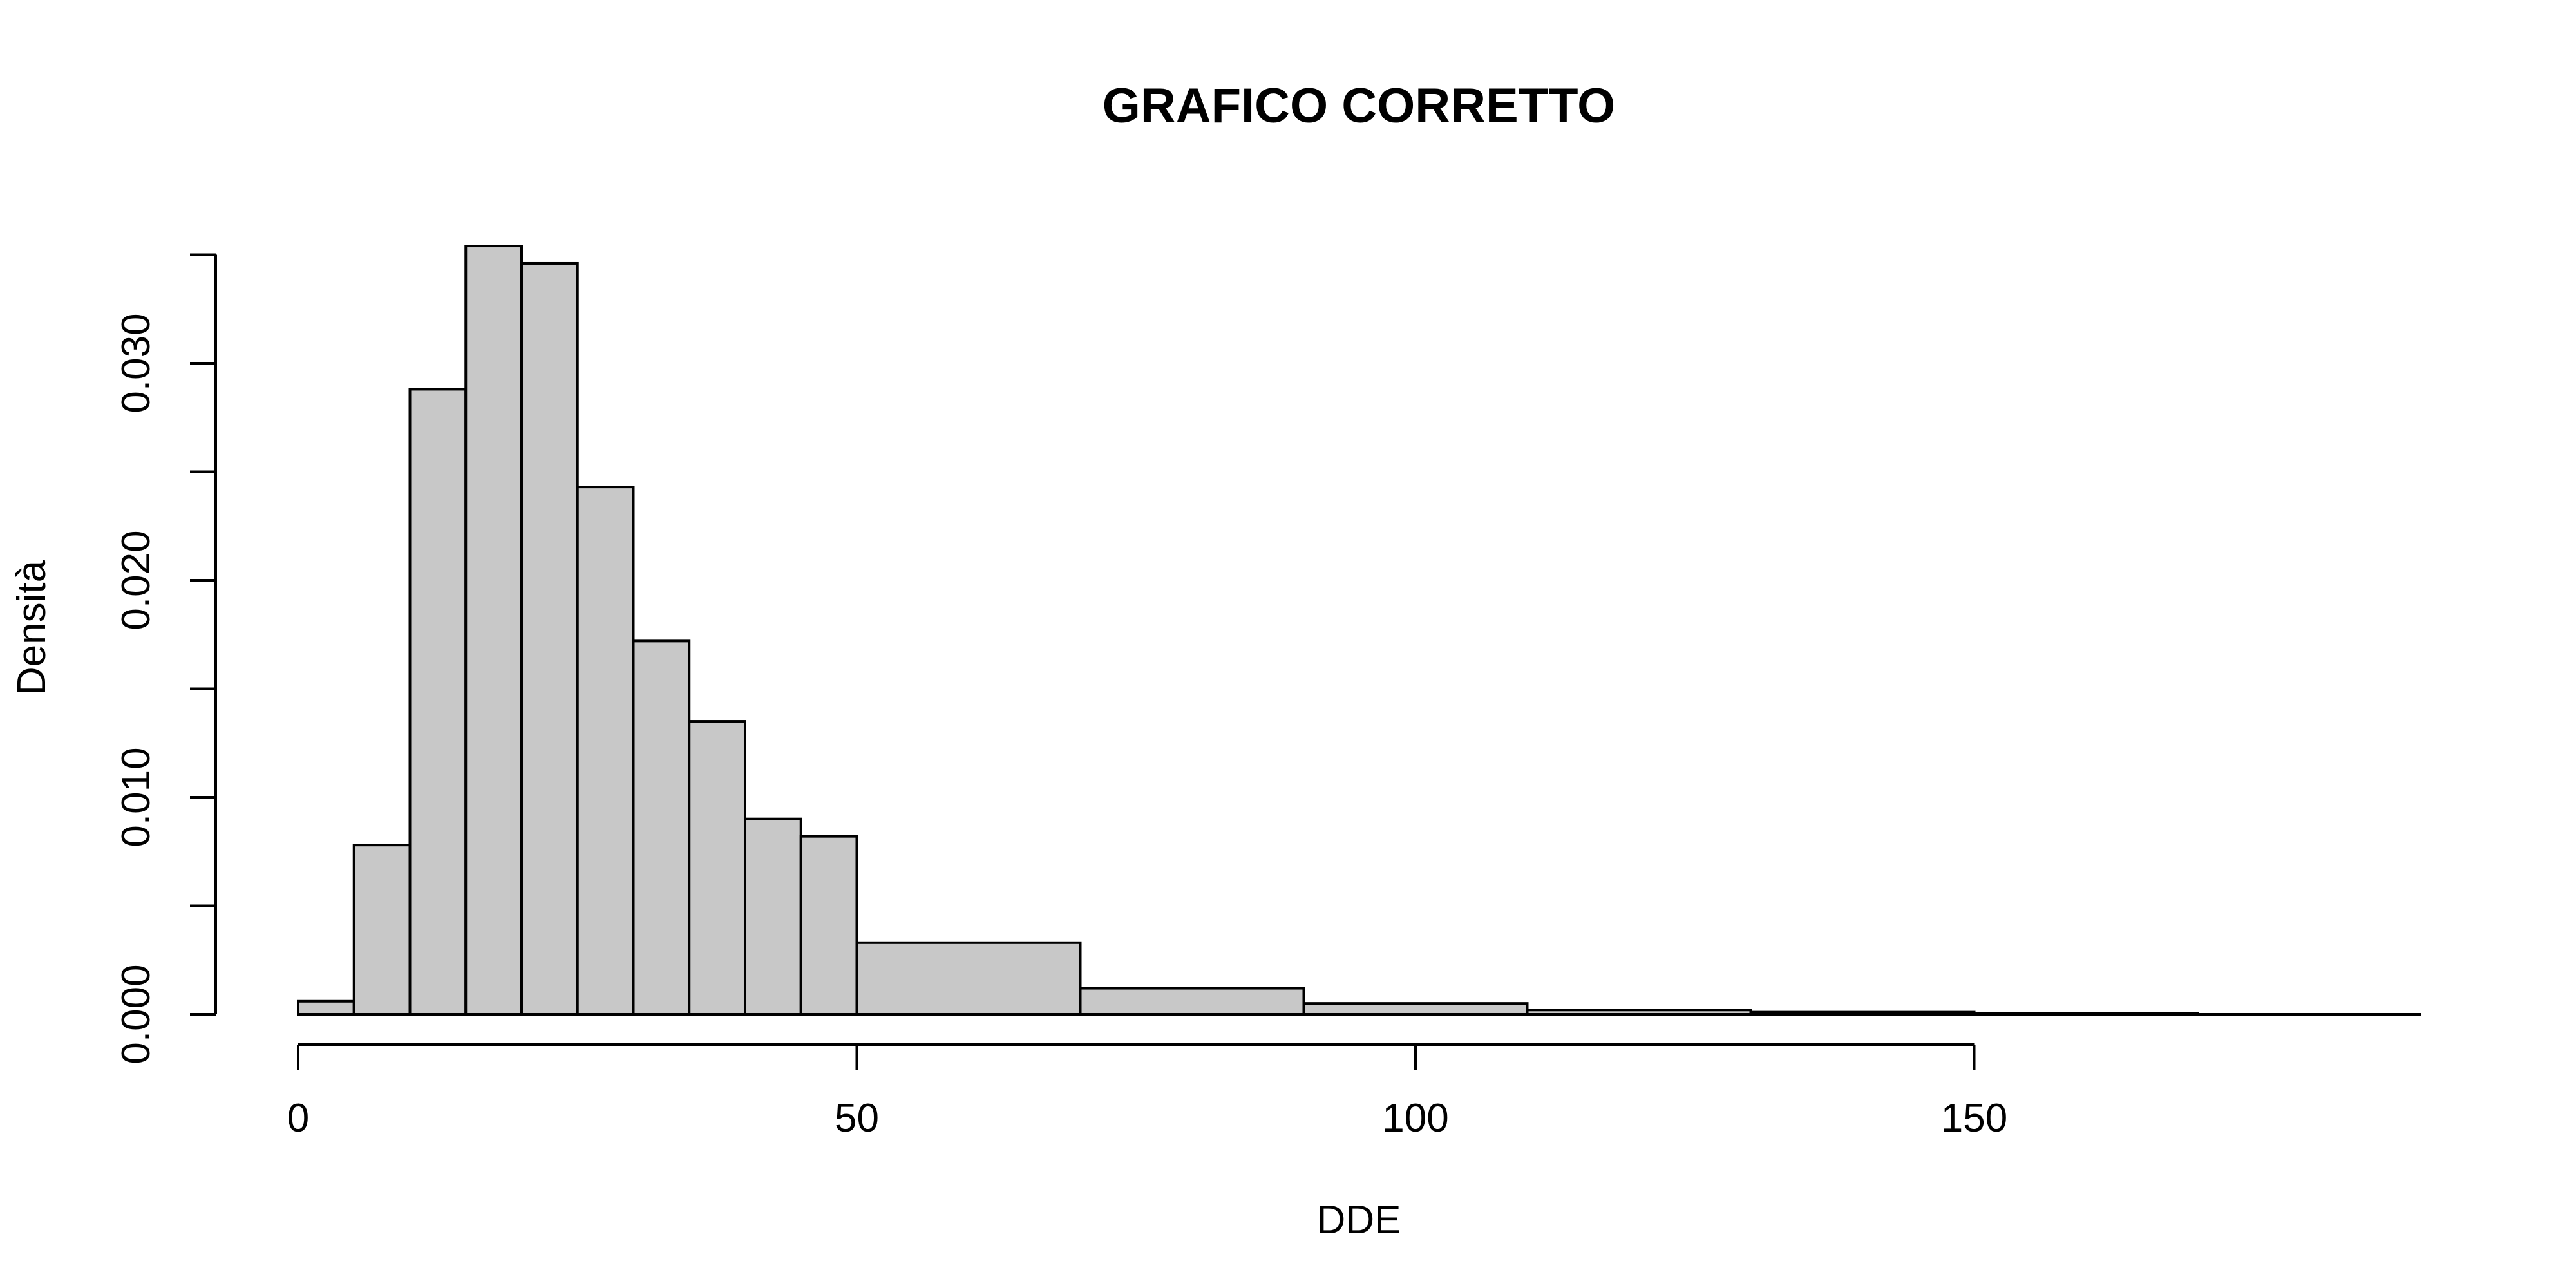  I want to click on x-tick-label: 150, so click(1974, 1118).